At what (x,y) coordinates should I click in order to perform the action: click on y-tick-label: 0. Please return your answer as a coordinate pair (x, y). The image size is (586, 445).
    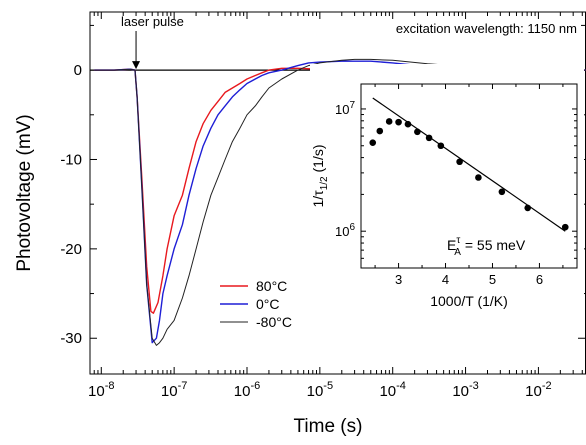
    Looking at the image, I should click on (78, 70).